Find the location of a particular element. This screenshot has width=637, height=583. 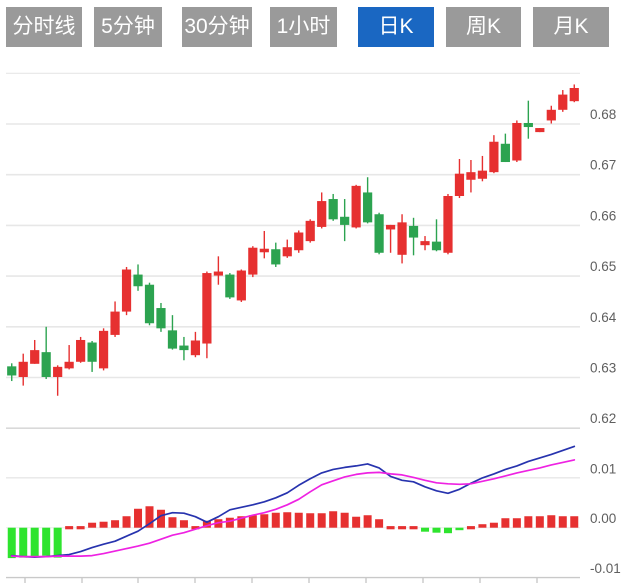

period-toolbar: 分时线 5分钟 30分钟 1小时 日K 周K 月K is located at coordinates (318, 27).